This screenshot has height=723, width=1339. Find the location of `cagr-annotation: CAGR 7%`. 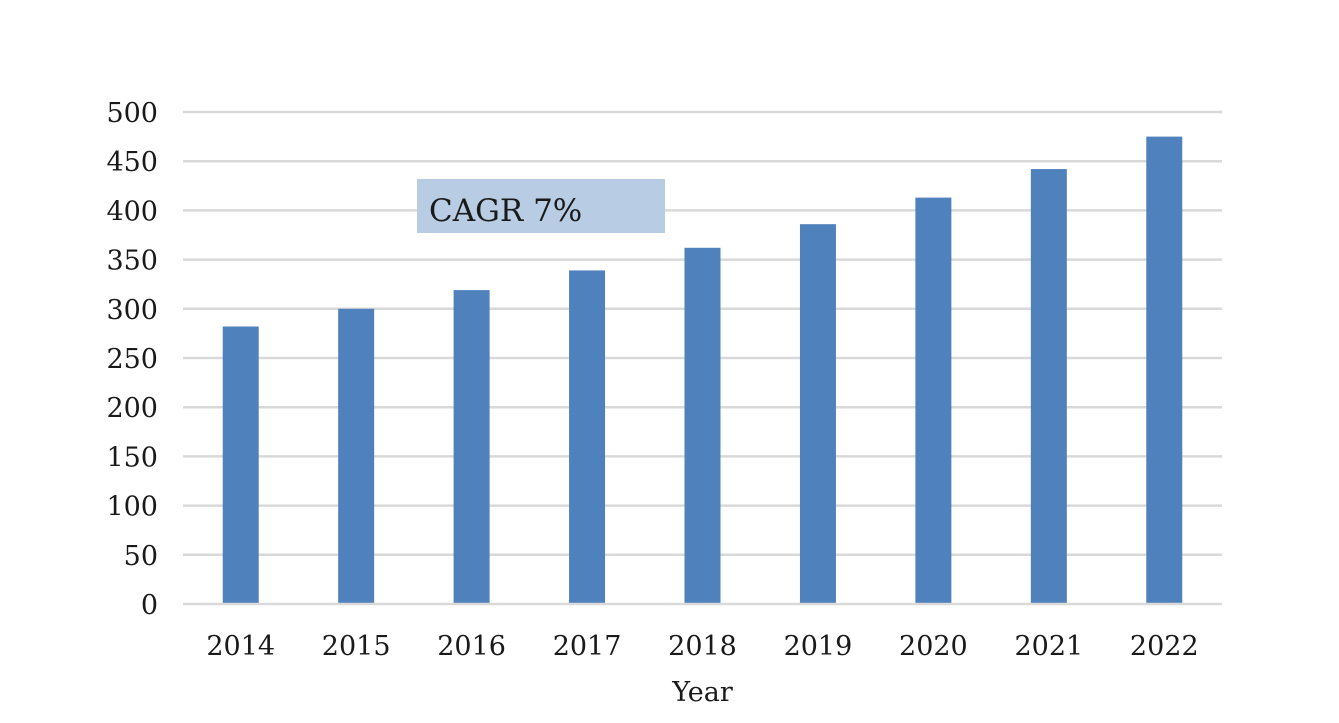

cagr-annotation: CAGR 7% is located at coordinates (541, 206).